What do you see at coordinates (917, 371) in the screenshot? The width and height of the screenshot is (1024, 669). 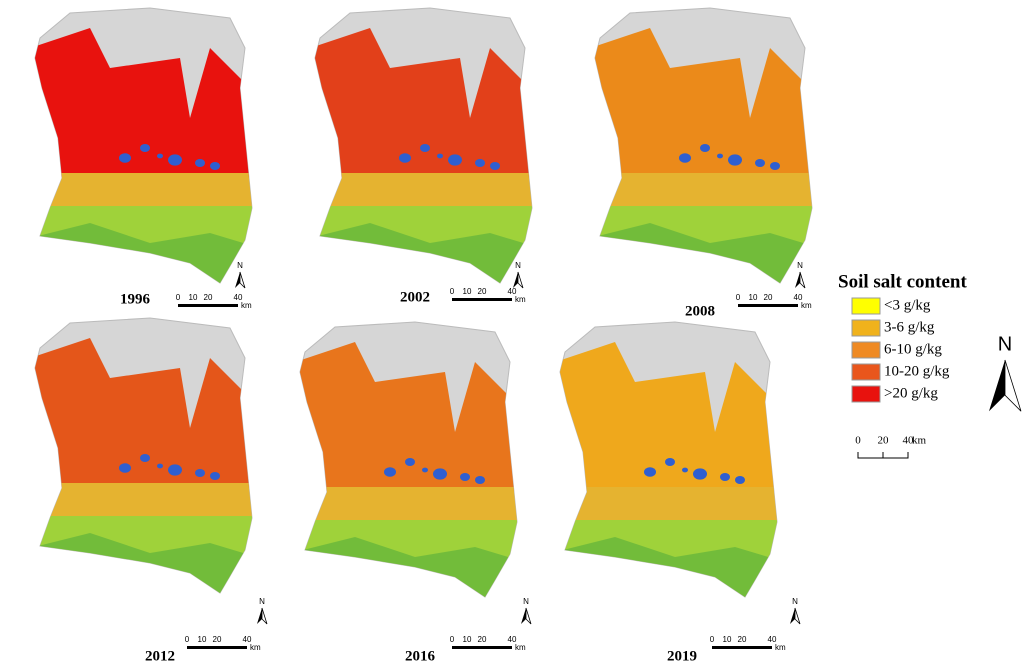 I see `legend-label: 10-20 g/kg` at bounding box center [917, 371].